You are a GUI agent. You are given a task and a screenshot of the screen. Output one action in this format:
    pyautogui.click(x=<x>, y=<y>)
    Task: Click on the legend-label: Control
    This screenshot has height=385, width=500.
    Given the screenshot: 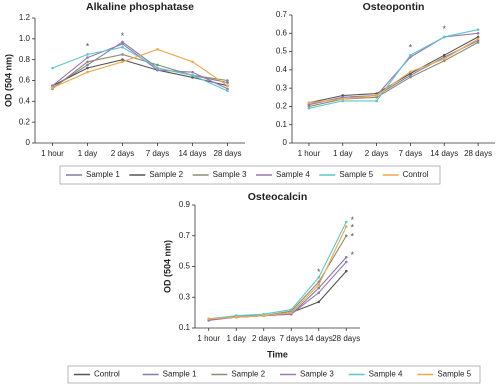 What is the action you would take?
    pyautogui.click(x=107, y=374)
    